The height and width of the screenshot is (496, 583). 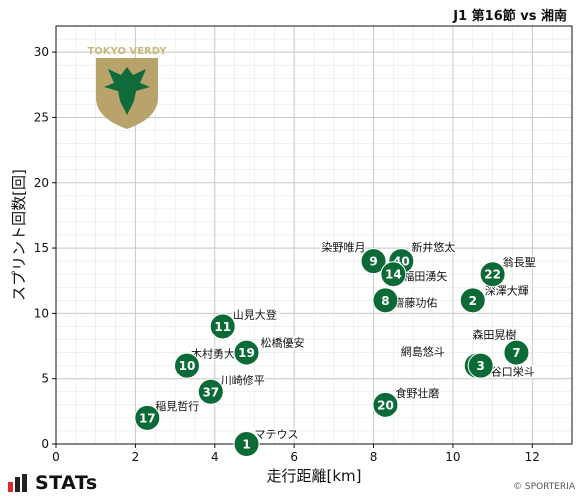 I want to click on x-axis-label: 走行距離[km], so click(x=313, y=476).